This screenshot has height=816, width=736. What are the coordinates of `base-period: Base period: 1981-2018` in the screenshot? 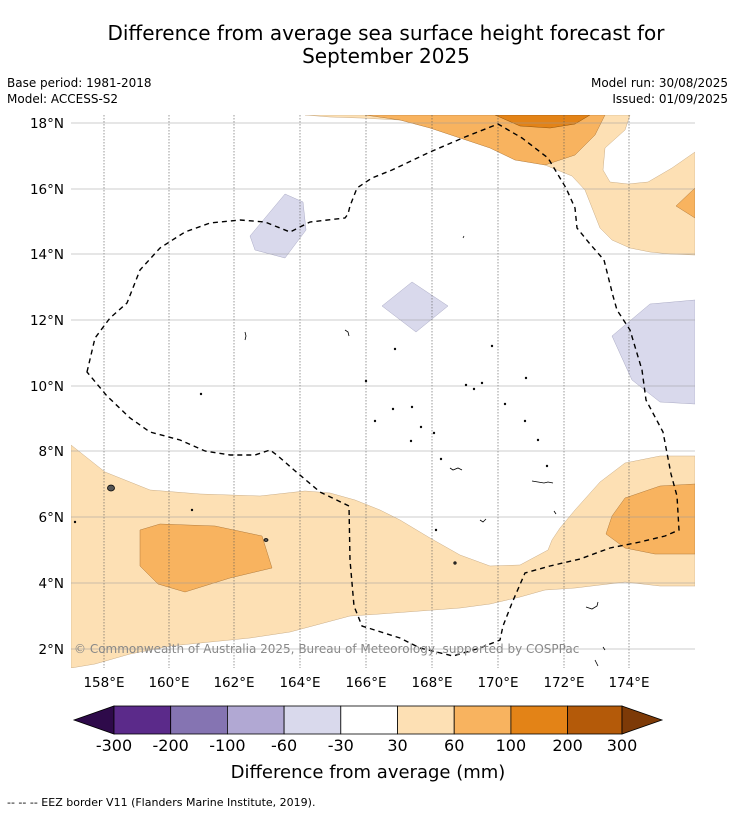 It's located at (79, 83).